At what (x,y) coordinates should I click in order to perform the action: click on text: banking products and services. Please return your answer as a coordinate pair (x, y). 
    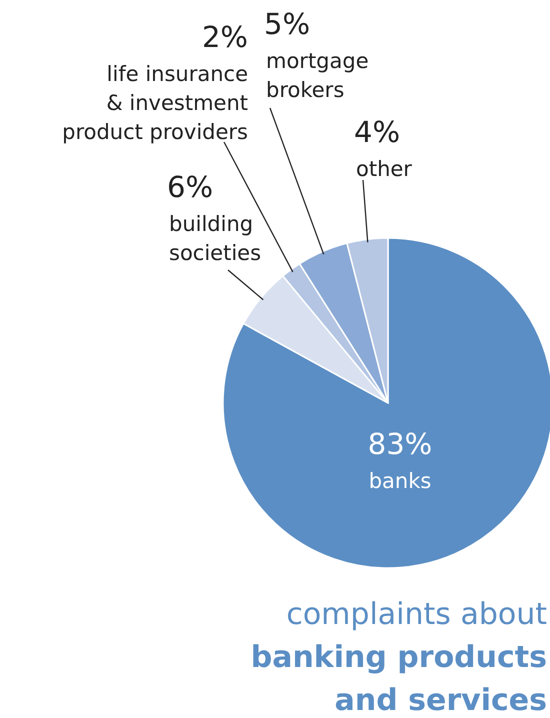
    Looking at the image, I should click on (398, 679).